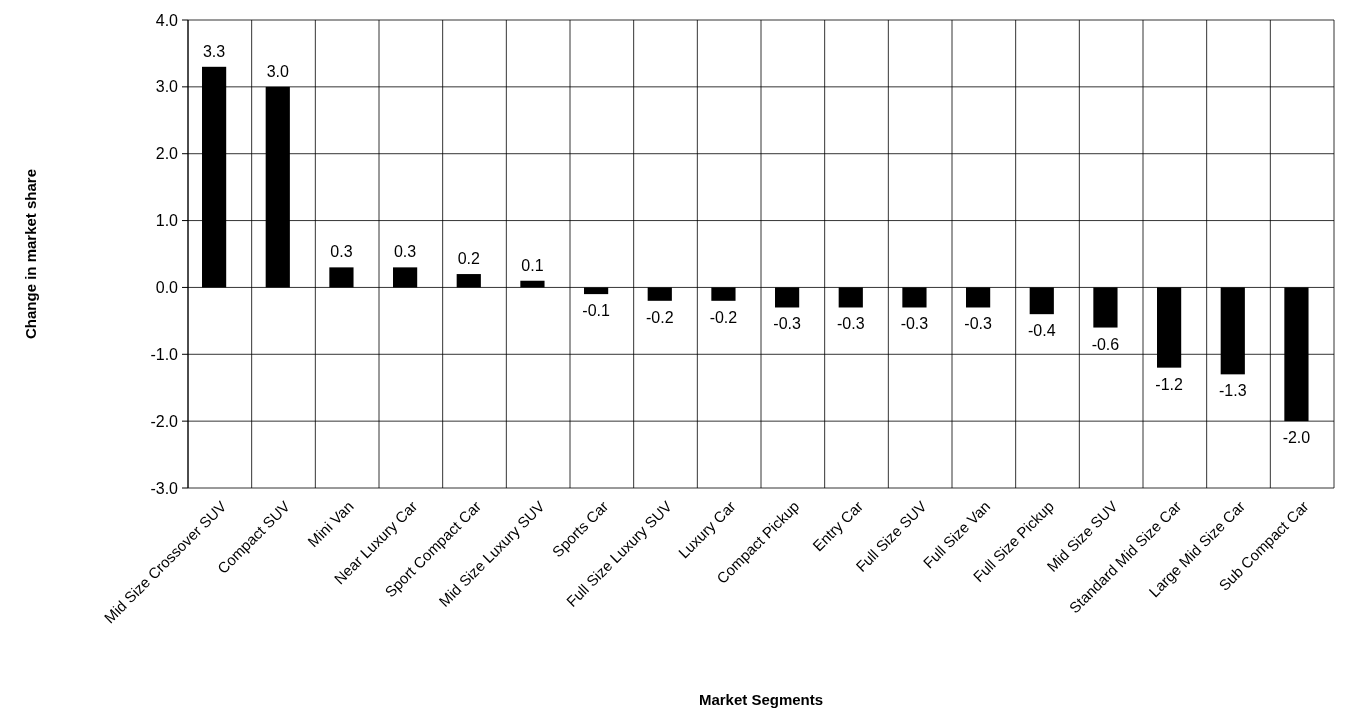  I want to click on data-label: -1.2, so click(1169, 384).